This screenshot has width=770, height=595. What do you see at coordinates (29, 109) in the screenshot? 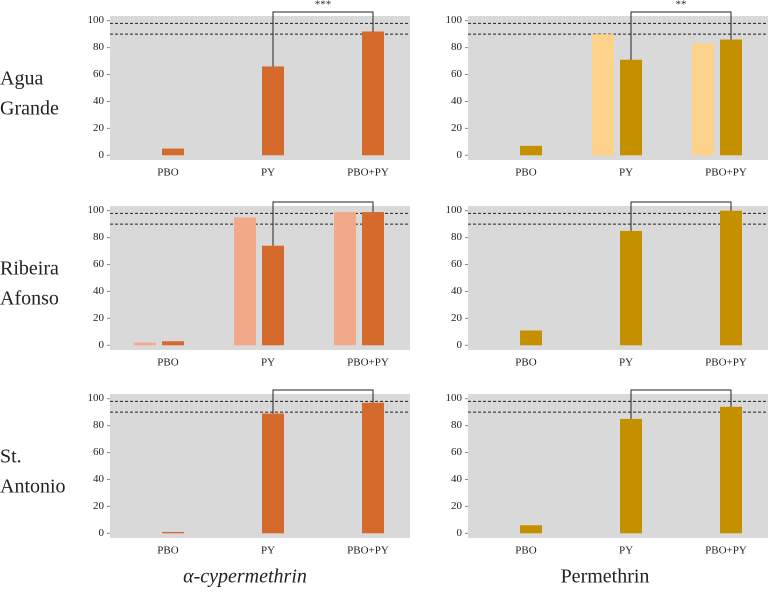
I see `row-label: Grande` at bounding box center [29, 109].